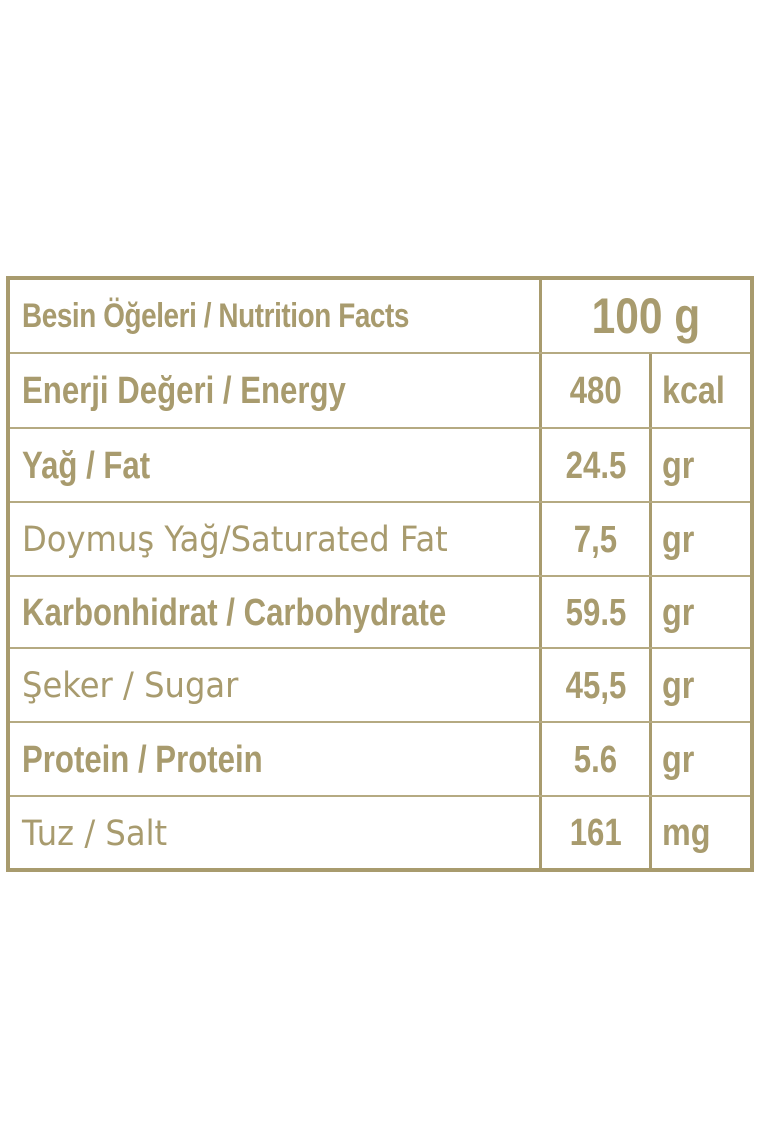 This screenshot has height=1140, width=760. Describe the element at coordinates (595, 391) in the screenshot. I see `nutrient-value: 480` at that location.